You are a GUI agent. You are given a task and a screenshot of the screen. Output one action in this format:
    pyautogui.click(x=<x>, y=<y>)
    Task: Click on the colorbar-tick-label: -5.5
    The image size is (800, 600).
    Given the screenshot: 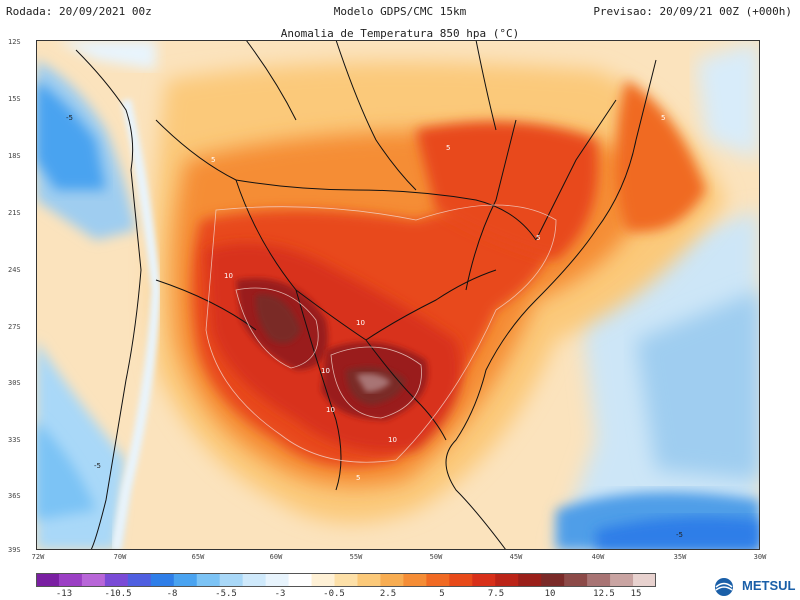 What is the action you would take?
    pyautogui.click(x=226, y=594)
    